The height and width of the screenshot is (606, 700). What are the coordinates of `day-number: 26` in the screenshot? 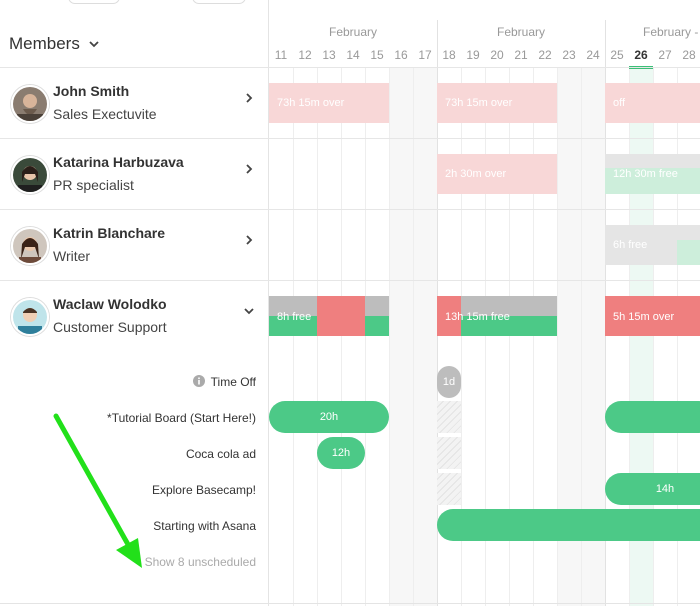 It's located at (641, 55).